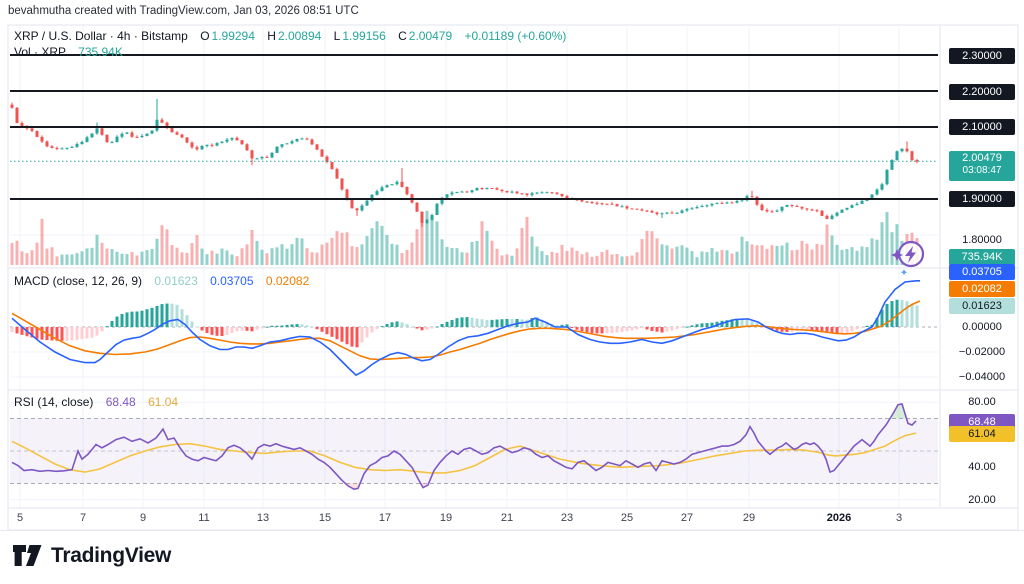 This screenshot has height=584, width=1024. Describe the element at coordinates (205, 36) in the screenshot. I see `ohlc-open-label: O` at that location.